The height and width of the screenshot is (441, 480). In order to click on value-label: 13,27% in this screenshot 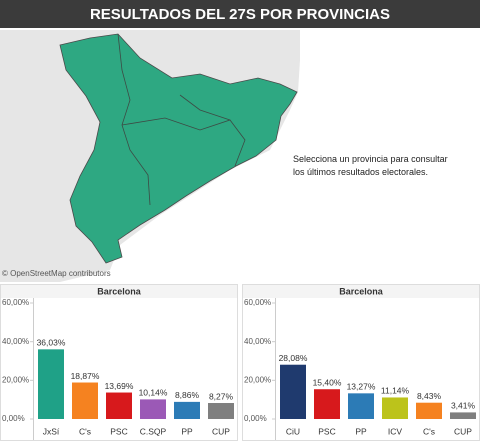, I will do `click(361, 387)`.